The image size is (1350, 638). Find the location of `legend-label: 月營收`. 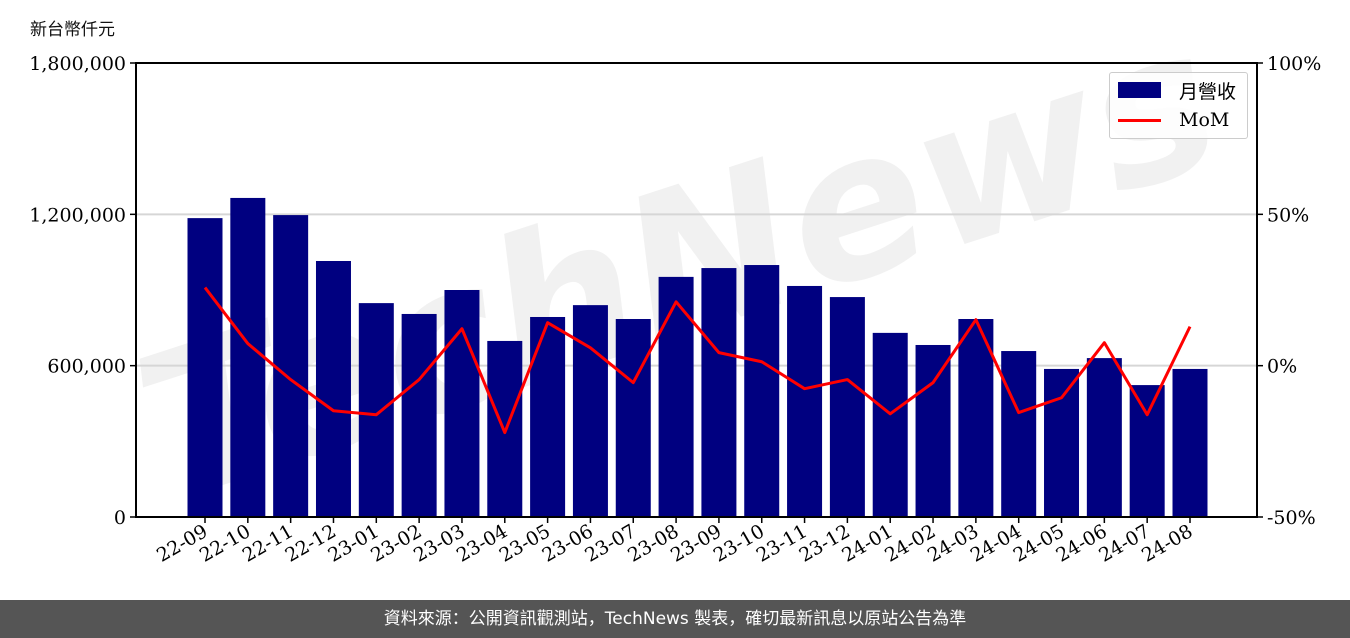

legend-label: 月營收 is located at coordinates (1208, 91).